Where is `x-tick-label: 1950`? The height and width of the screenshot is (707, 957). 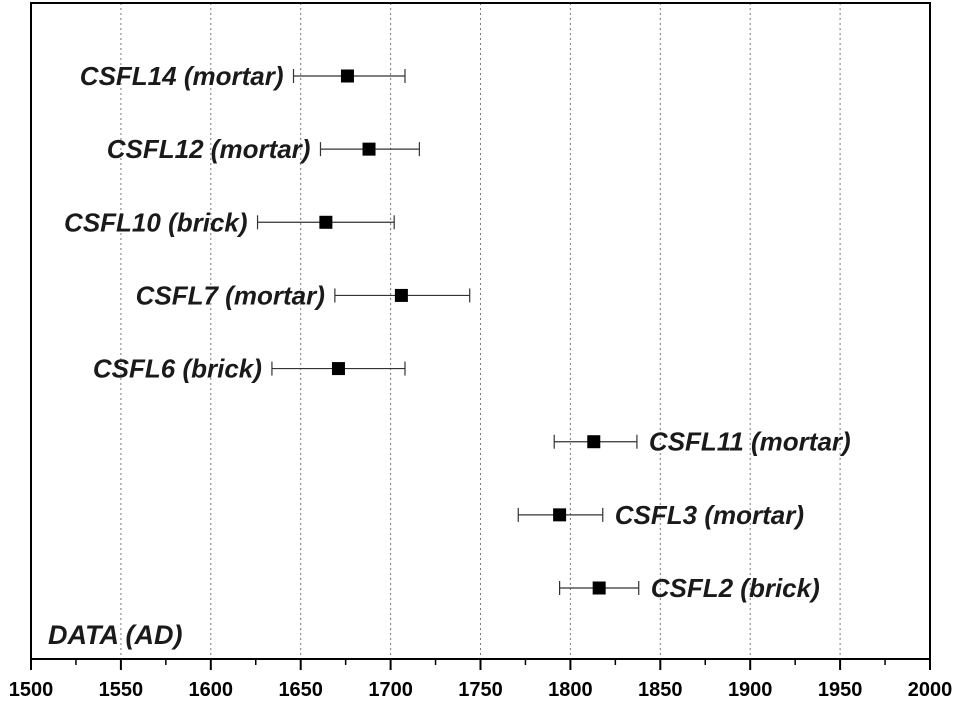
x-tick-label: 1950 is located at coordinates (840, 690).